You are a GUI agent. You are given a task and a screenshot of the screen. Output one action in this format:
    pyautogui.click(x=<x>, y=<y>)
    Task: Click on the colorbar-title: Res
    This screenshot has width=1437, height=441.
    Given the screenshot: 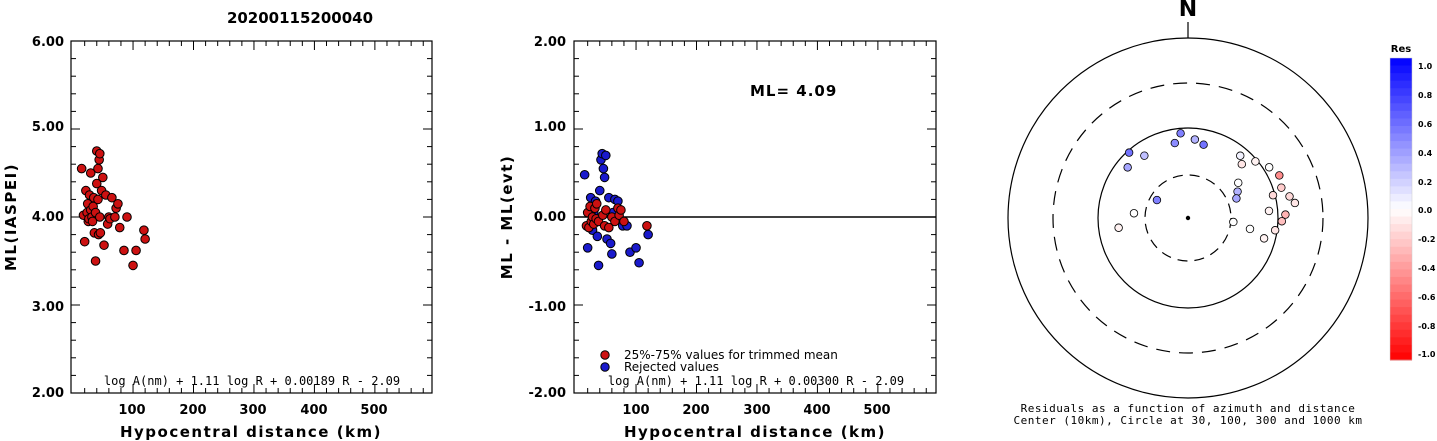 What is the action you would take?
    pyautogui.click(x=1401, y=49)
    